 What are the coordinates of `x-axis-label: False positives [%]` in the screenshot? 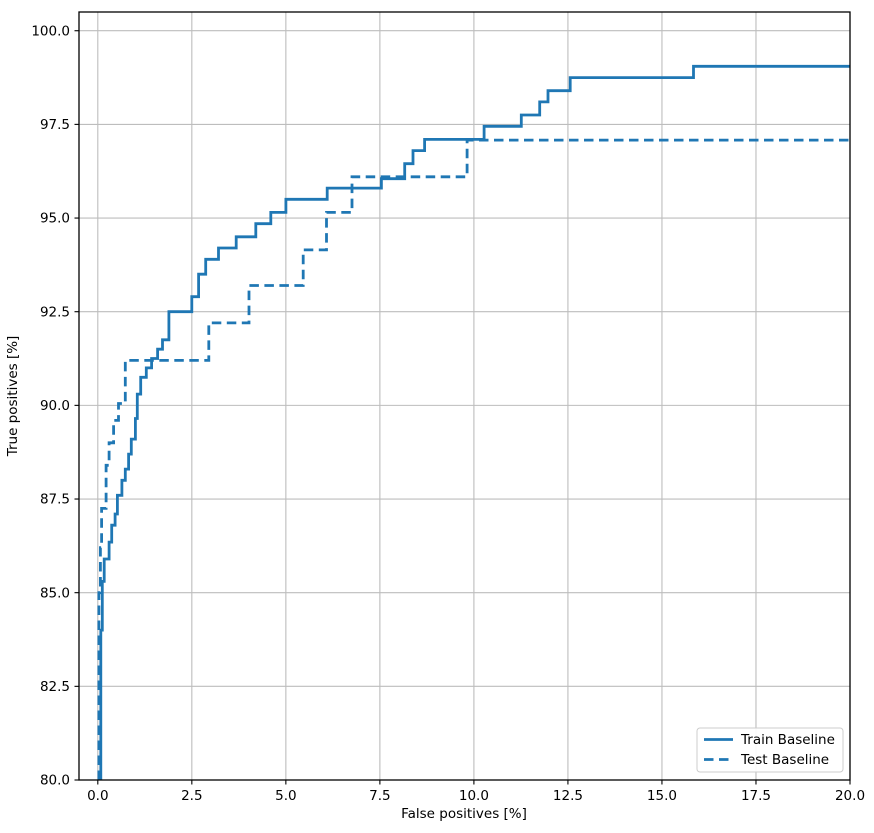 It's located at (464, 814).